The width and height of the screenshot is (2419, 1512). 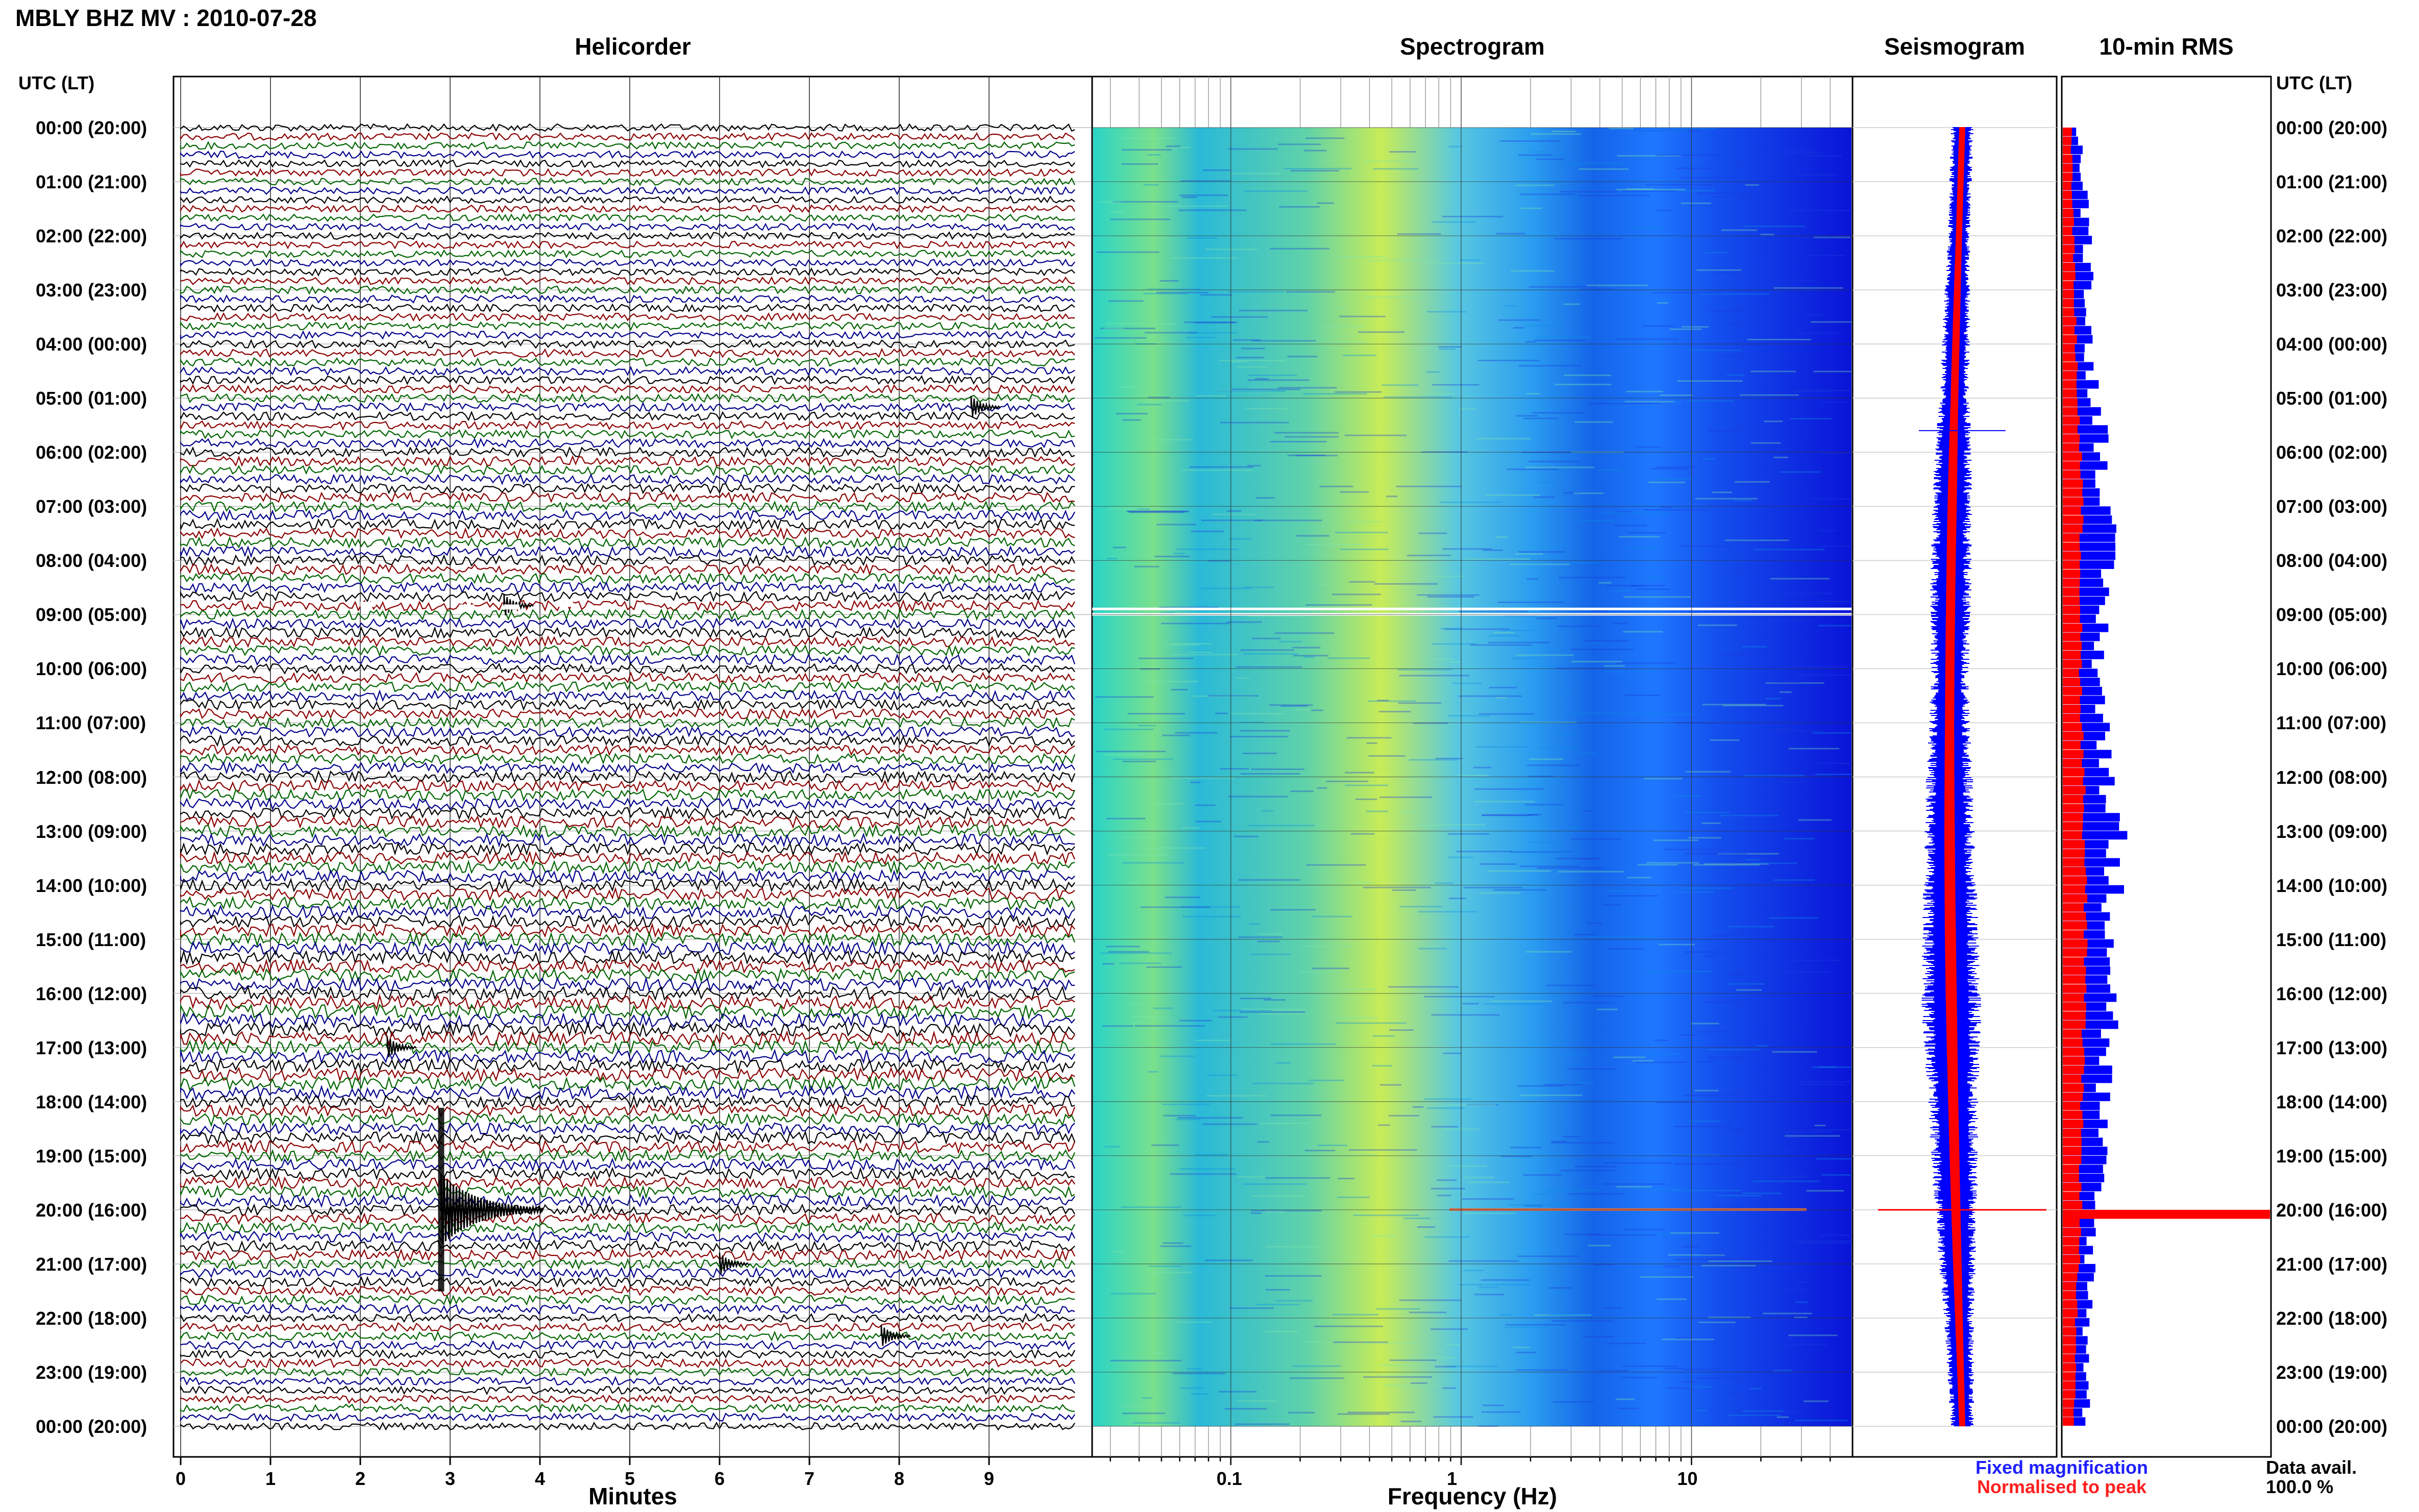 I want to click on time-label-left: 06:00 (02:00), so click(x=91, y=452).